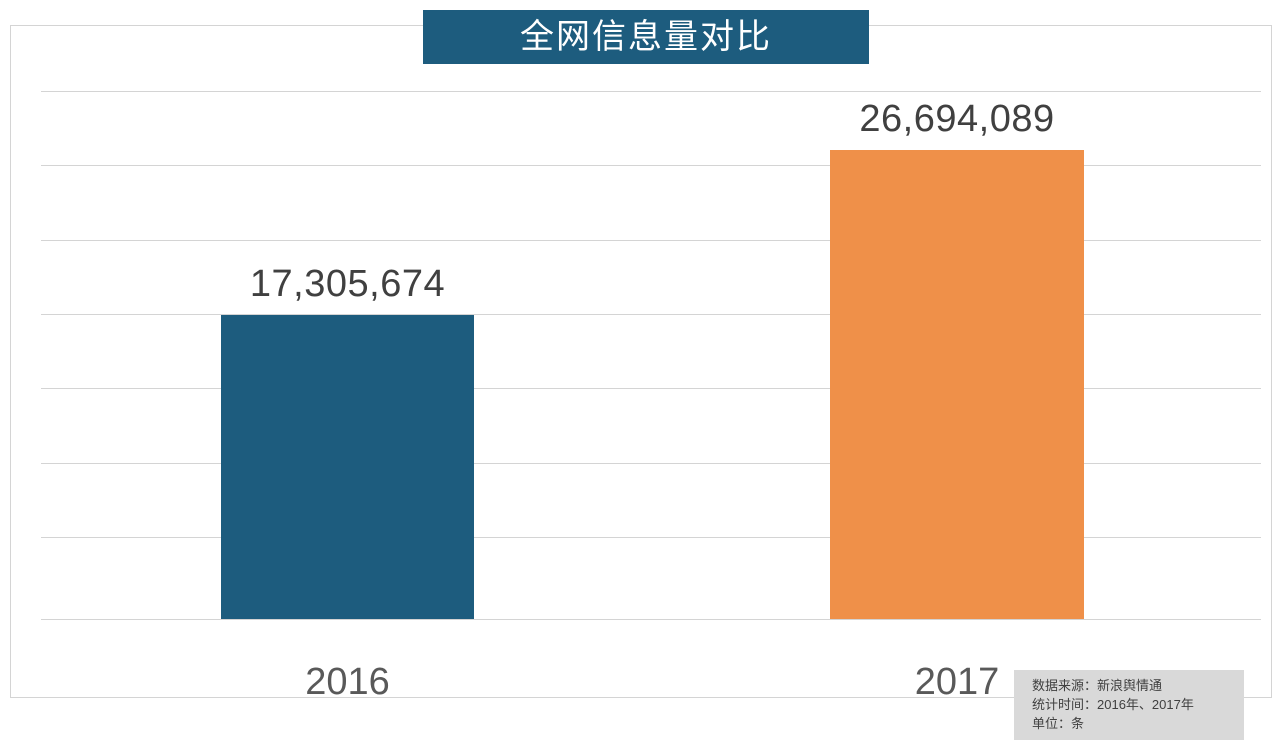 The height and width of the screenshot is (740, 1288). What do you see at coordinates (646, 37) in the screenshot?
I see `chart-title-banner: 全网信息量对比` at bounding box center [646, 37].